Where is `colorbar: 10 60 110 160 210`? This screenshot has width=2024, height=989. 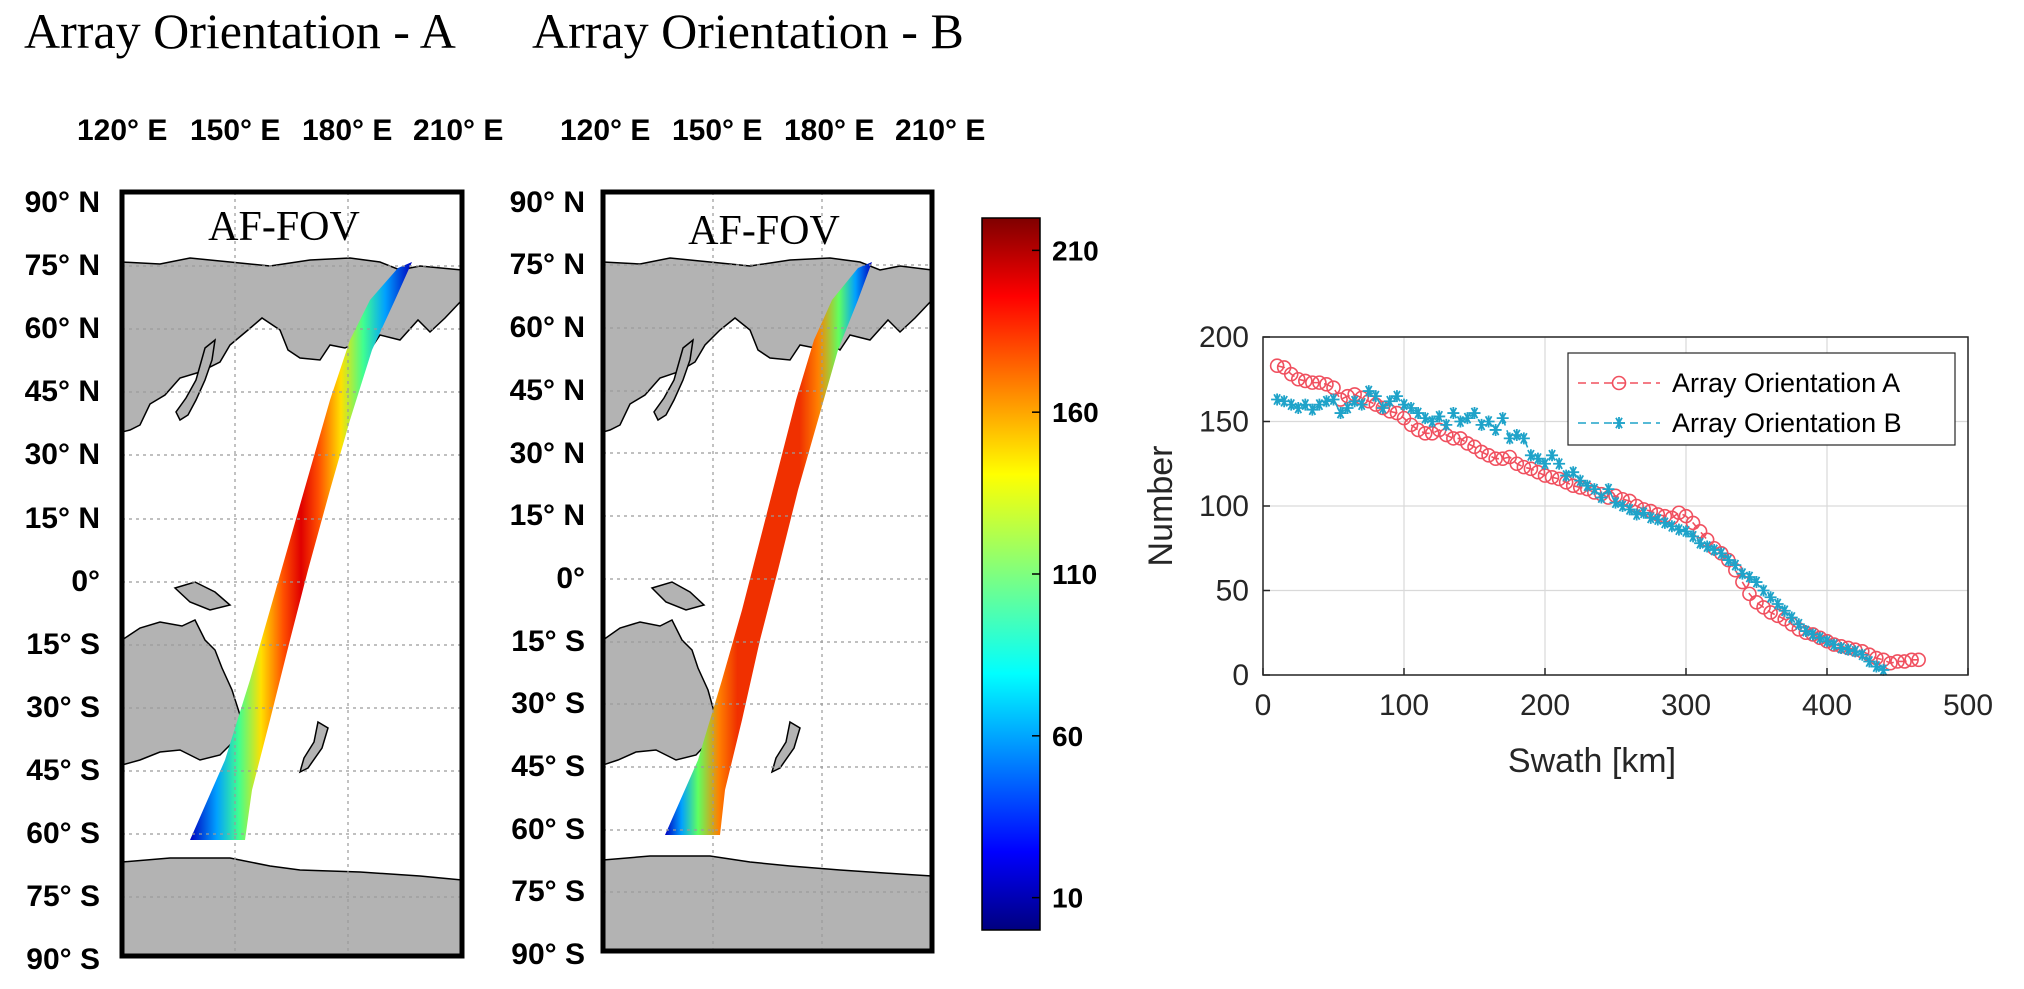 colorbar: 10 60 110 160 210 is located at coordinates (1040, 574).